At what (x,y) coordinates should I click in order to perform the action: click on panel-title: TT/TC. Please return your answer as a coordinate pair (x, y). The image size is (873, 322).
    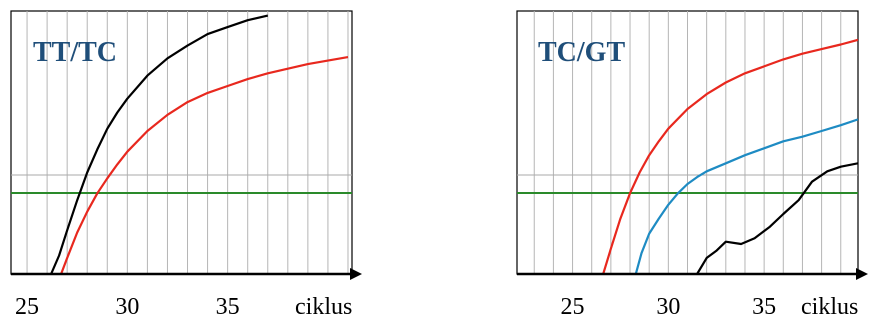
    Looking at the image, I should click on (75, 52).